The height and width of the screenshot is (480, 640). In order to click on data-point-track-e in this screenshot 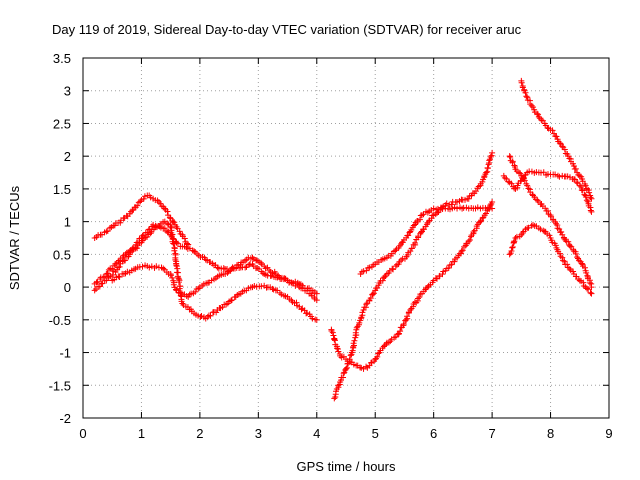, I will do `click(334, 339)`.